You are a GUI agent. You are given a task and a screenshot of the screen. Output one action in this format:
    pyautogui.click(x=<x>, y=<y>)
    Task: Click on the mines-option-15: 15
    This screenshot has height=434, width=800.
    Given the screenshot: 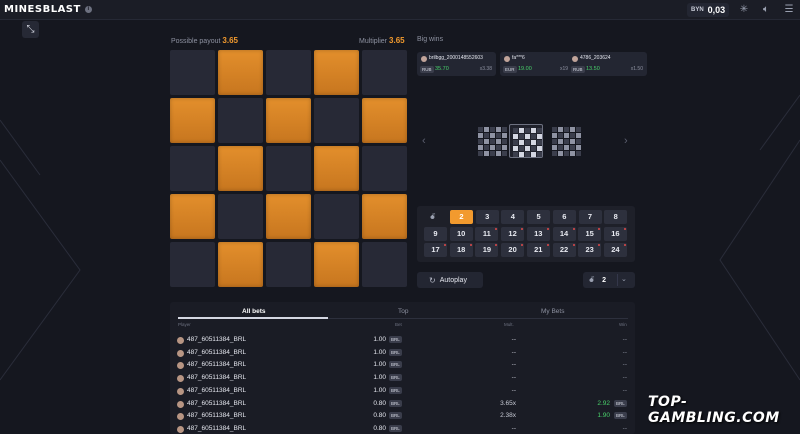 What is the action you would take?
    pyautogui.click(x=590, y=234)
    